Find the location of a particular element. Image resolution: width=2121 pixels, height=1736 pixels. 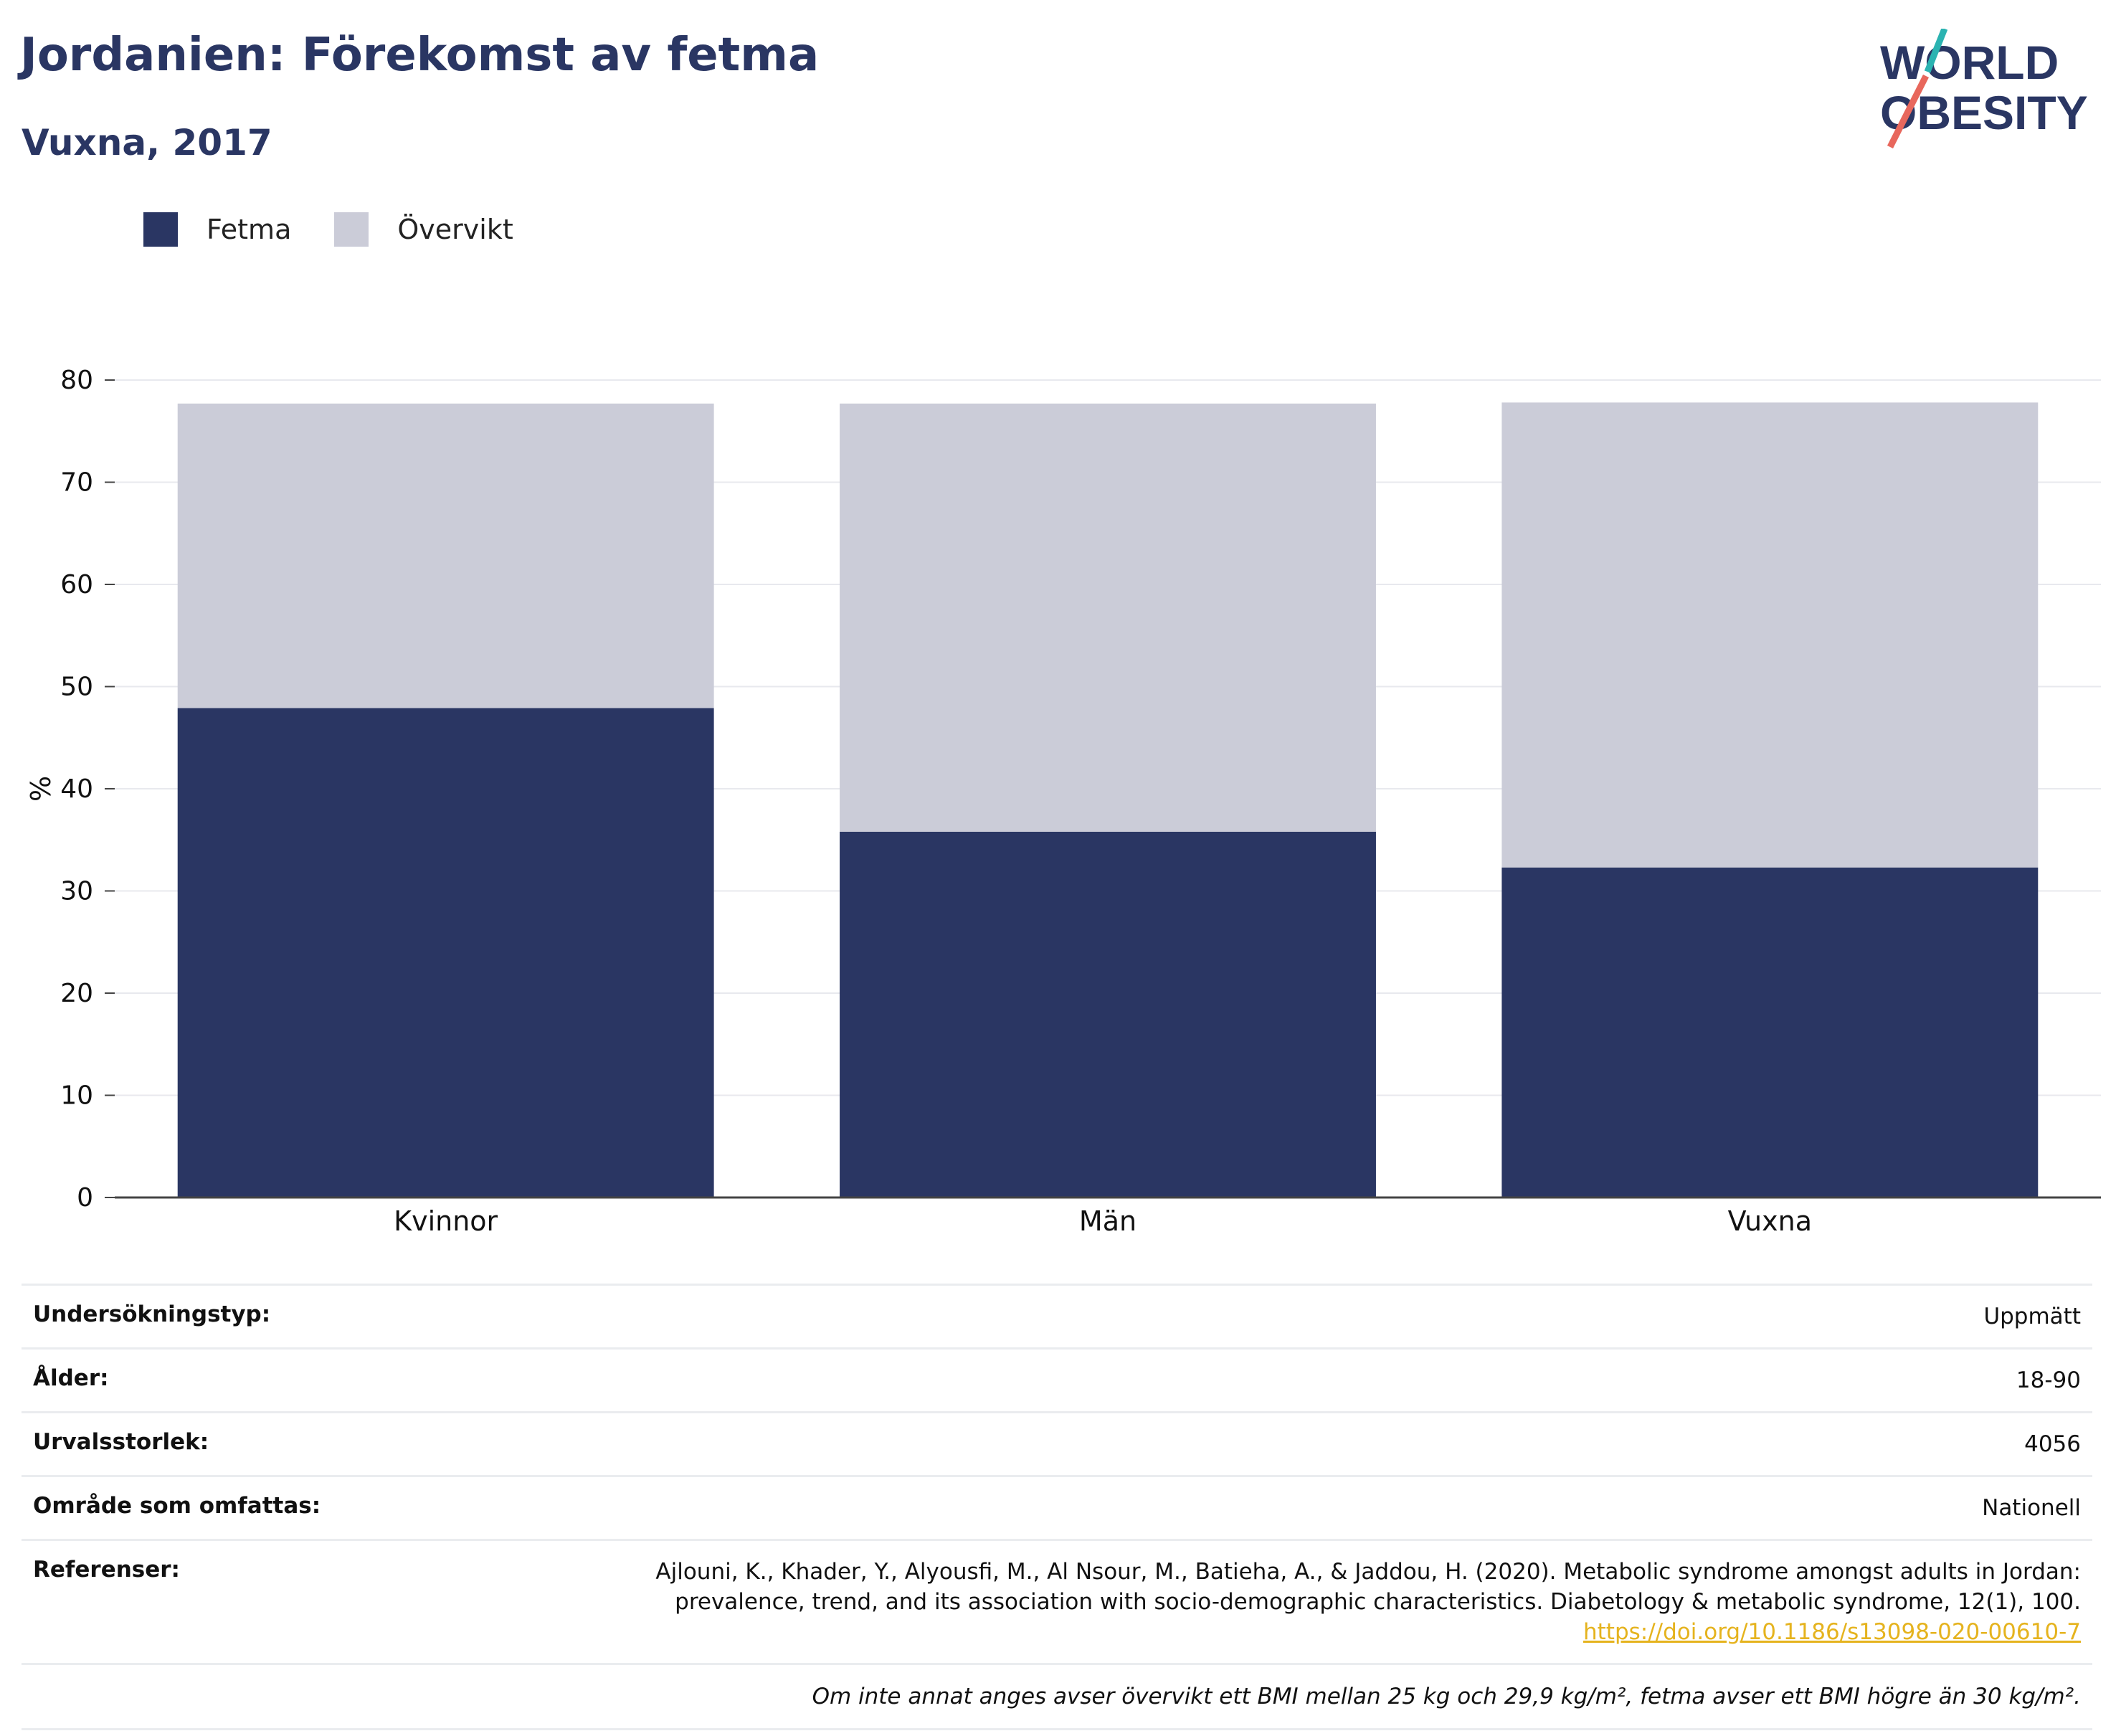

bar-fetma-män is located at coordinates (1108, 1014).